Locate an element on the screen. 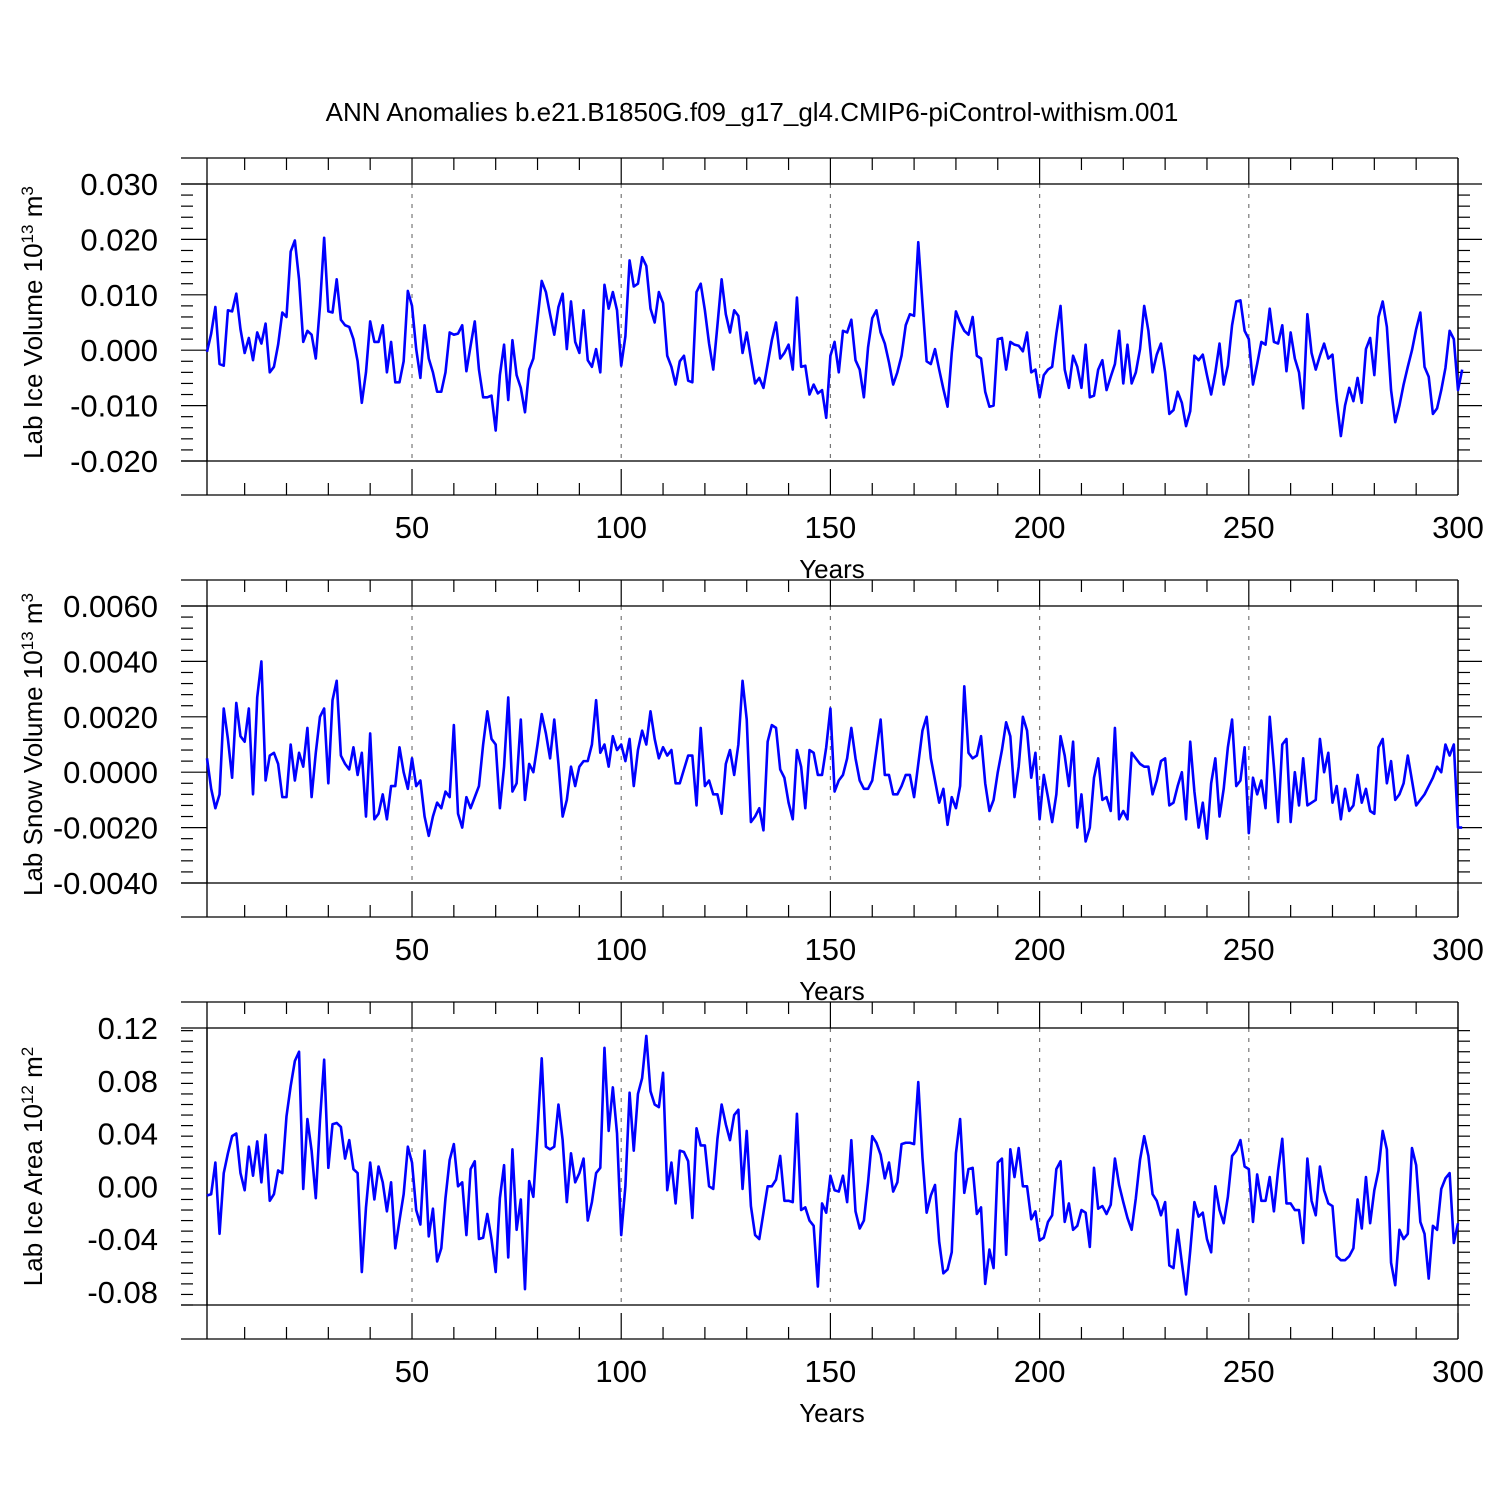 This screenshot has width=1500, height=1500. y-axis-label: Lab Ice Area 1012 m2 is located at coordinates (33, 1166).